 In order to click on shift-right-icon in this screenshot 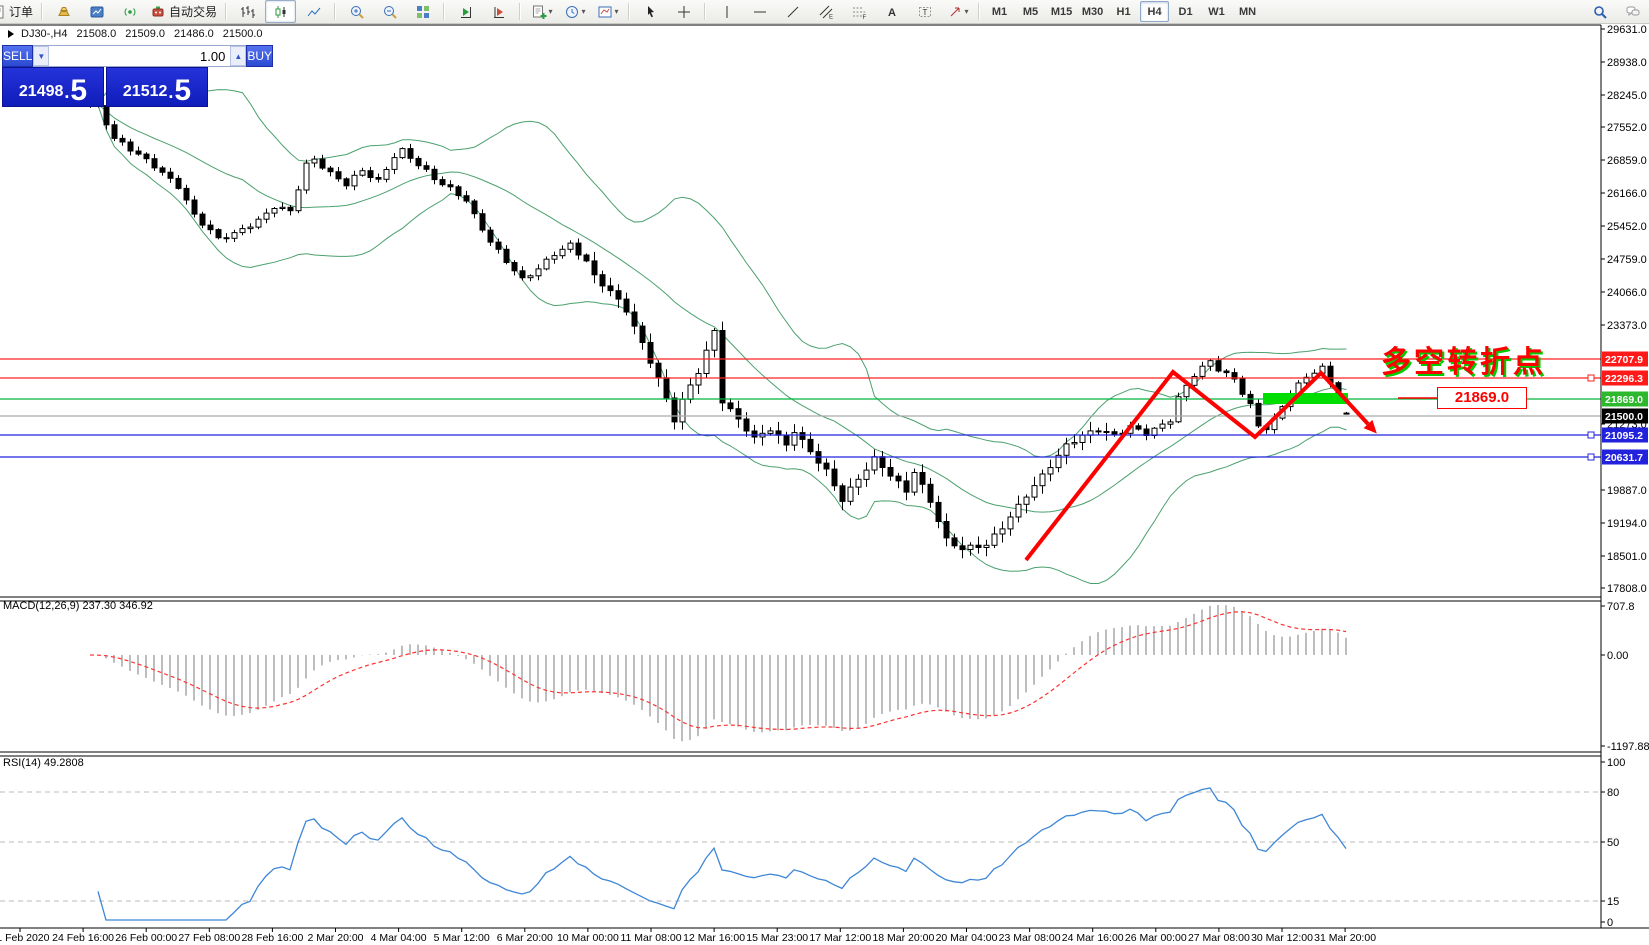, I will do `click(465, 12)`.